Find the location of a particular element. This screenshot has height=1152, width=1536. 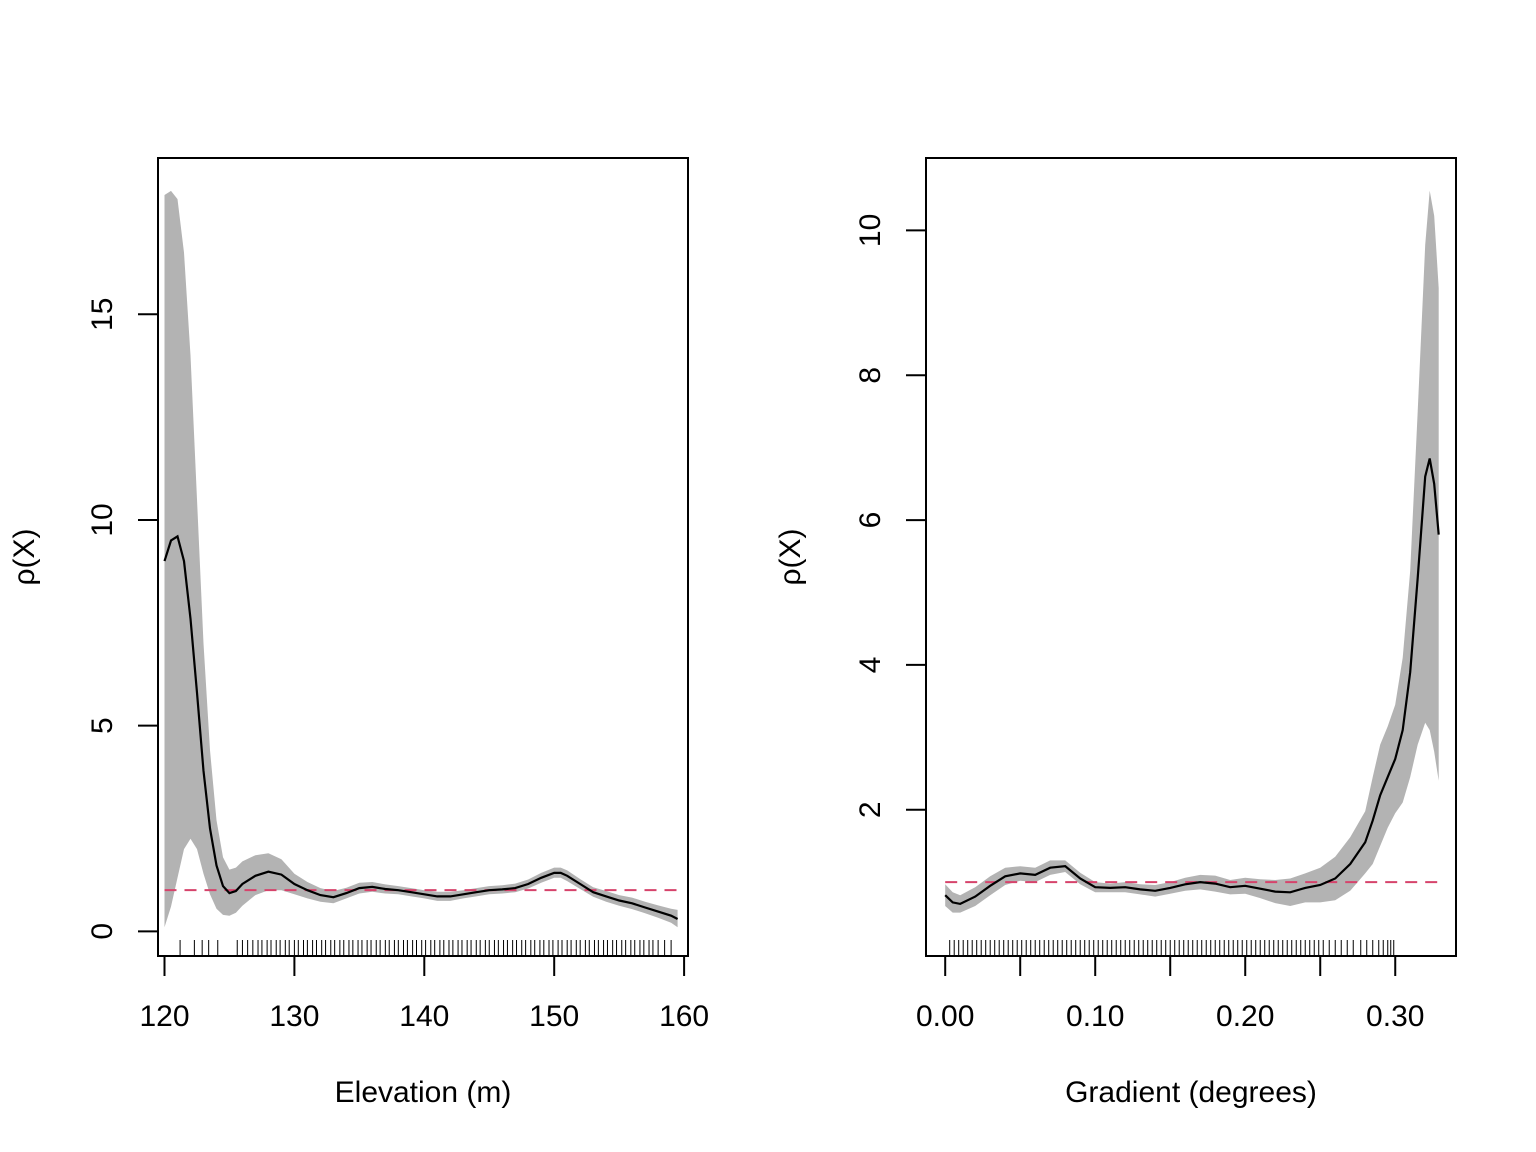

x-tick-label: 160 is located at coordinates (684, 1016).